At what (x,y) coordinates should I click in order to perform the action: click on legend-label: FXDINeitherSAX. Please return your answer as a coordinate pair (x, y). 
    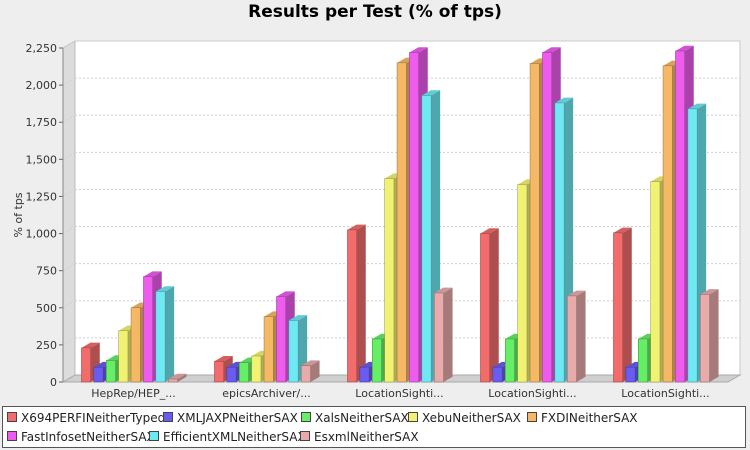
    Looking at the image, I should click on (589, 418).